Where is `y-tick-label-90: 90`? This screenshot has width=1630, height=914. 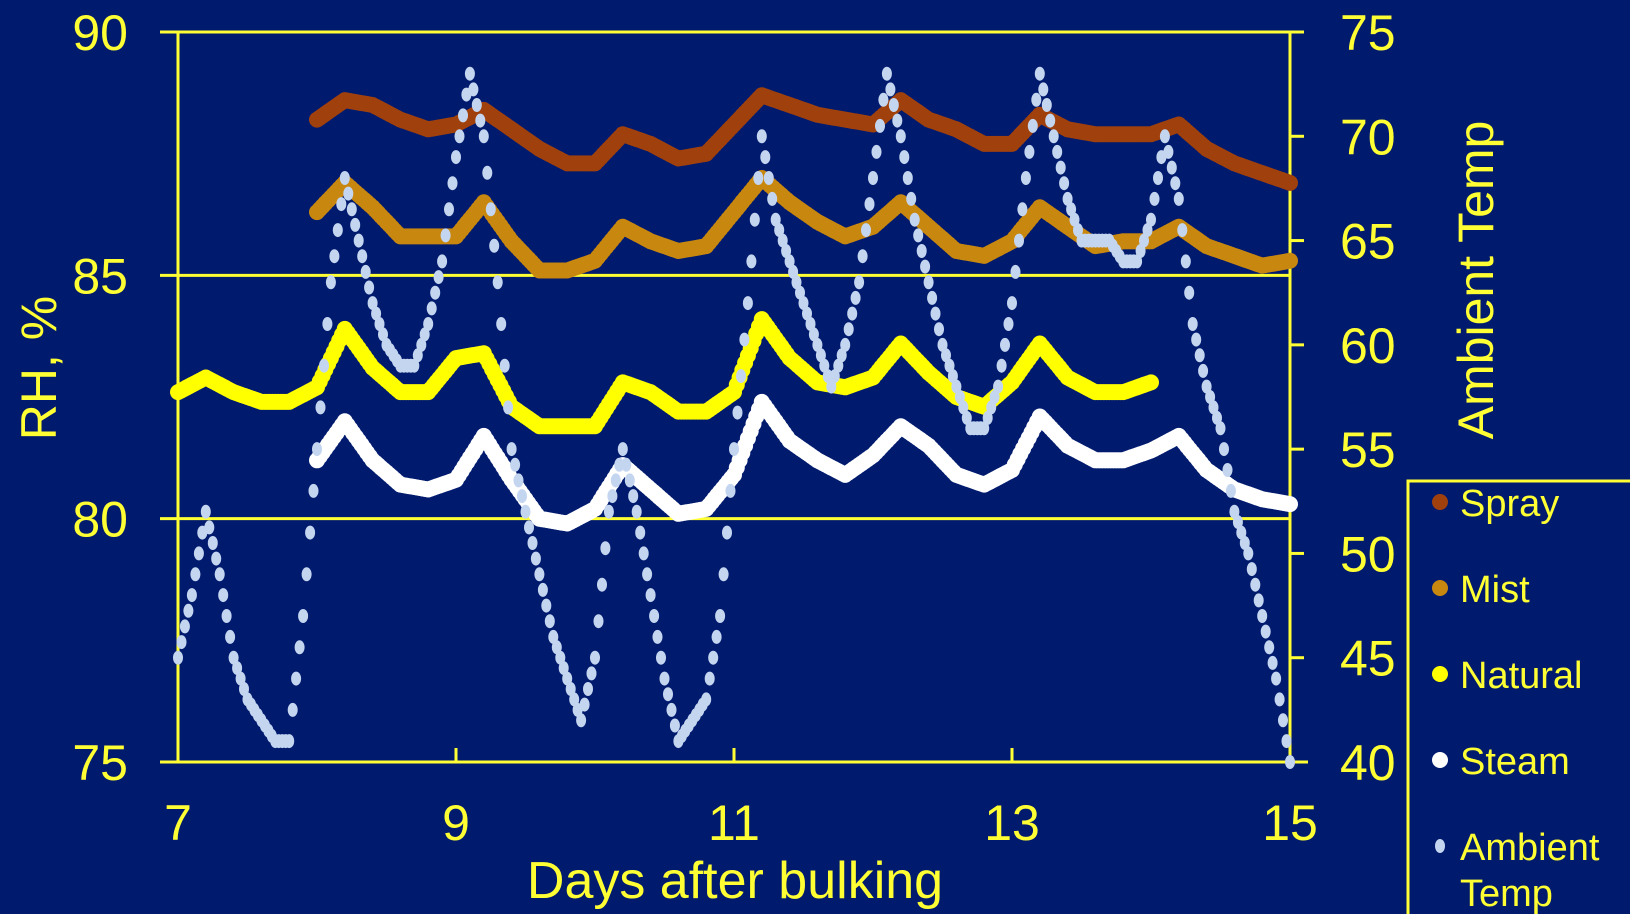 y-tick-label-90: 90 is located at coordinates (100, 33).